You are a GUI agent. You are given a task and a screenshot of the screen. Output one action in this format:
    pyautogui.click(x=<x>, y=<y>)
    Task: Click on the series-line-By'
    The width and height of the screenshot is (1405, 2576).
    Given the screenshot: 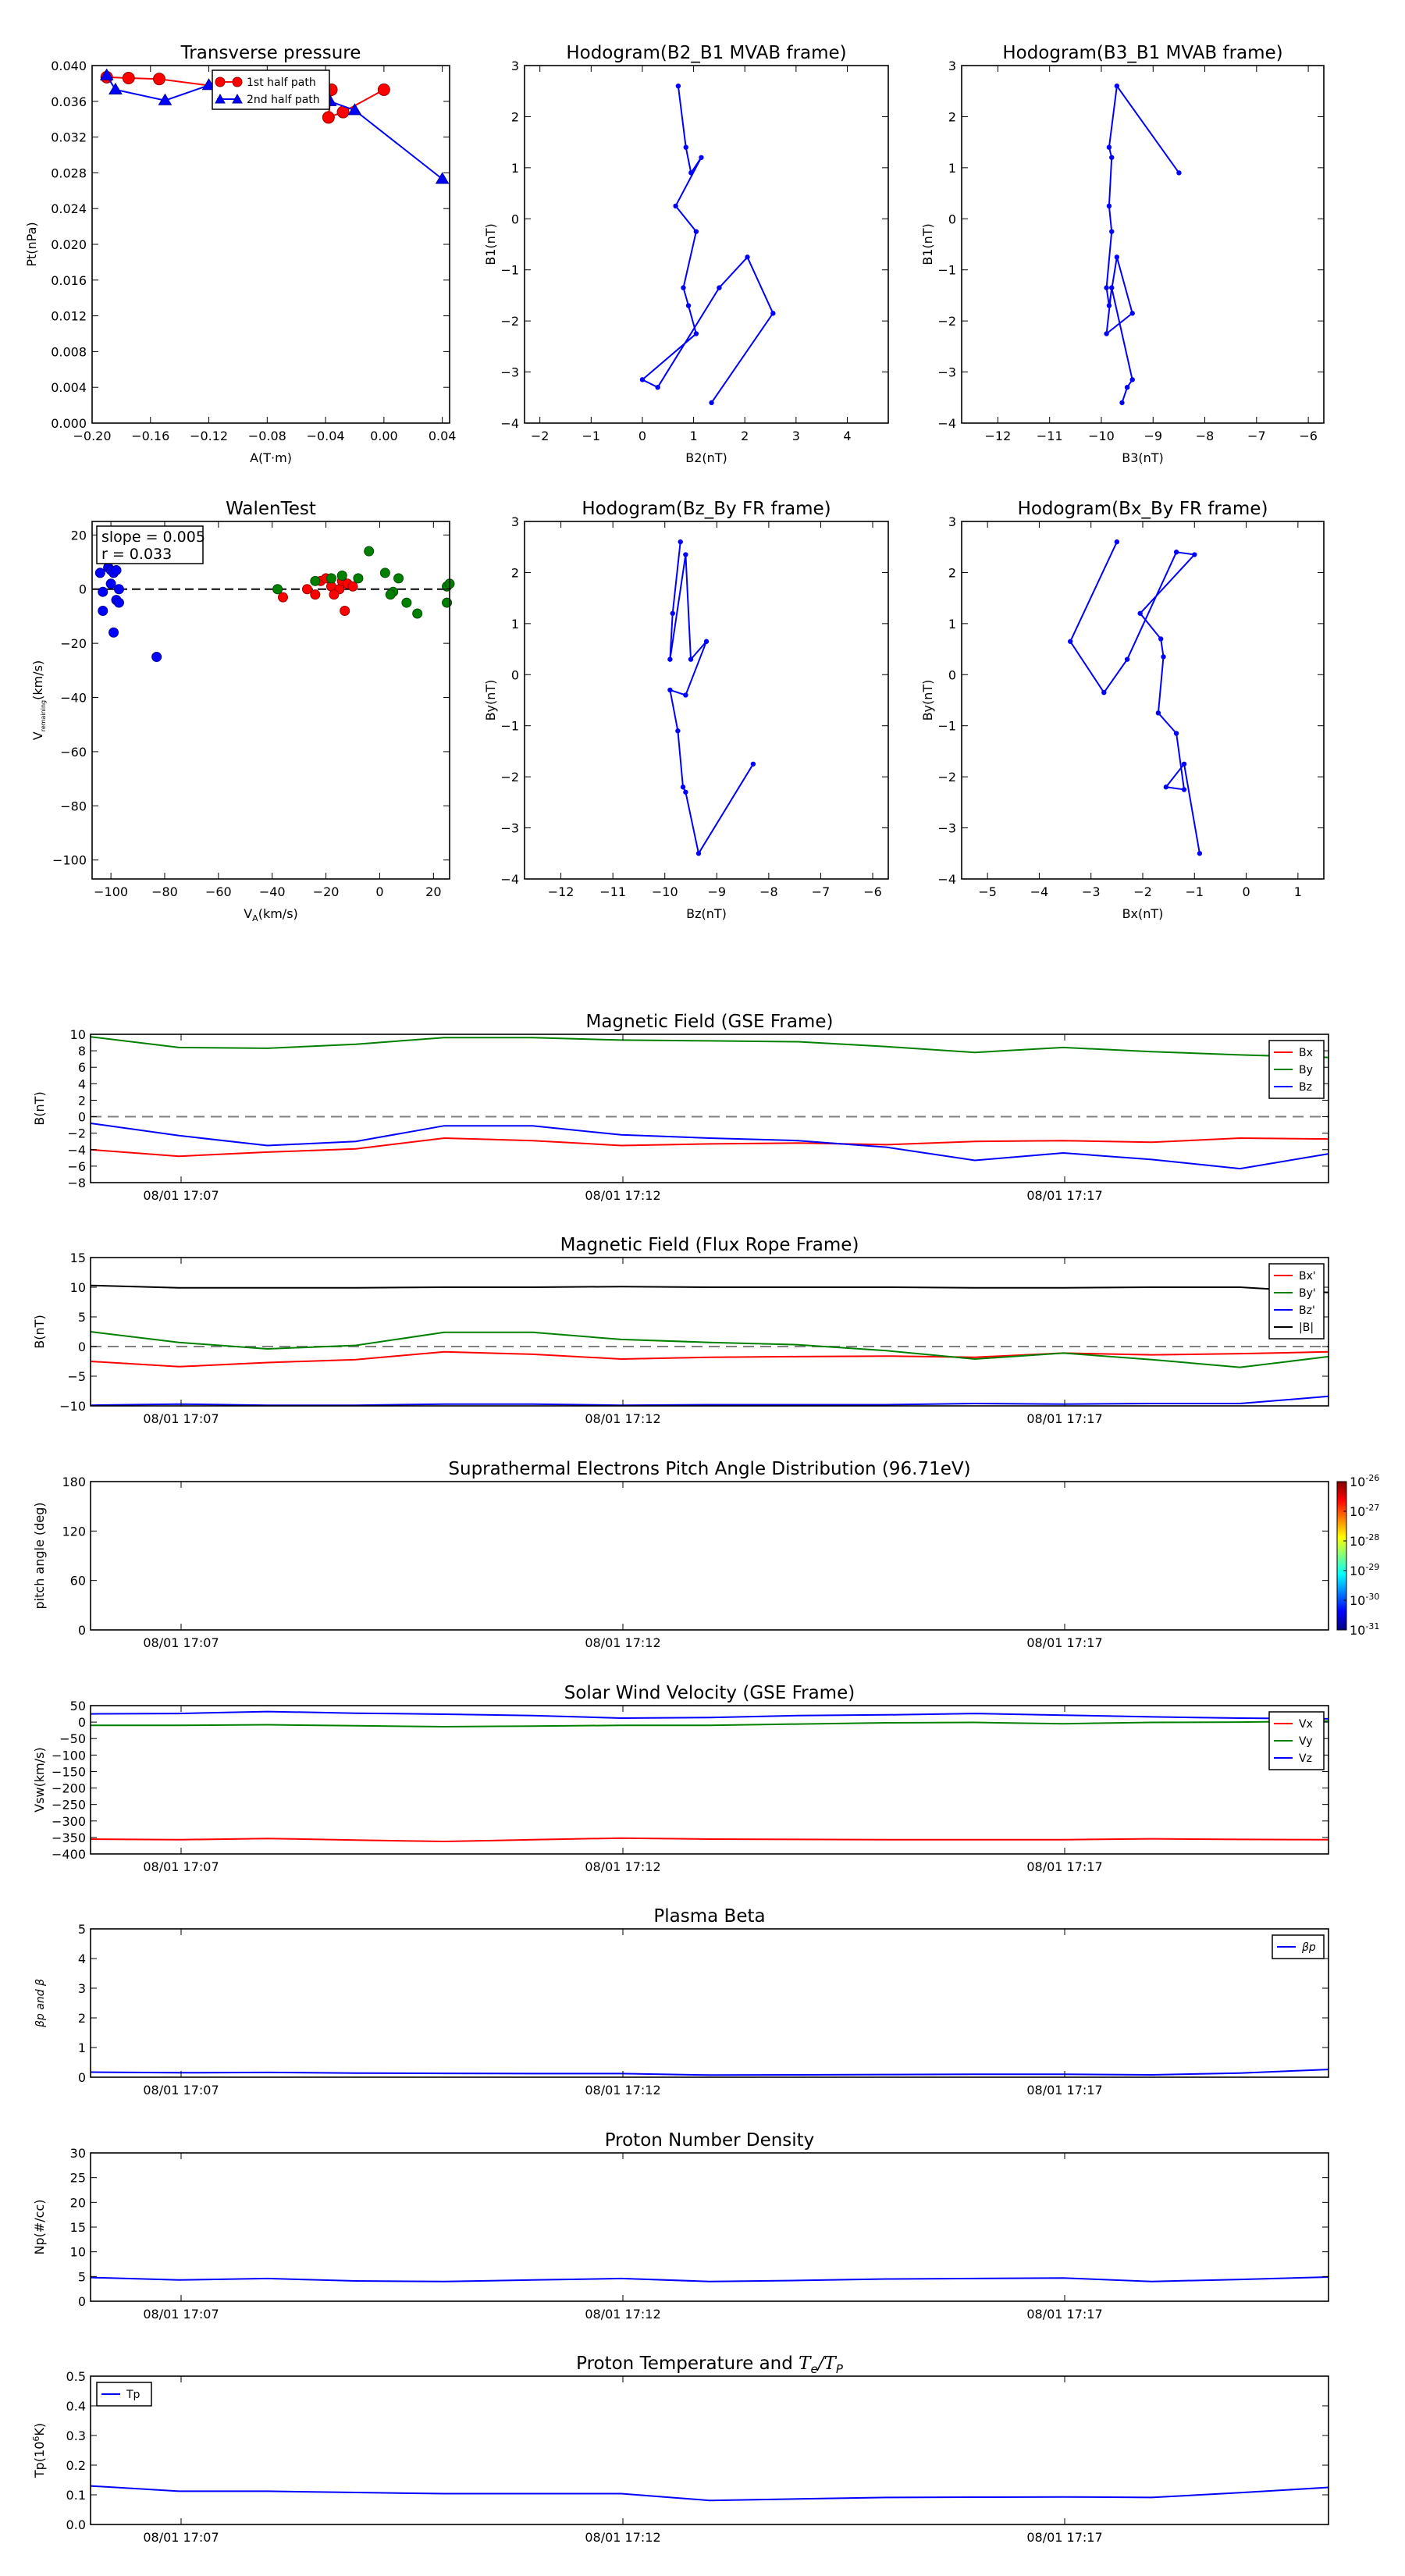 What is the action you would take?
    pyautogui.click(x=710, y=1349)
    